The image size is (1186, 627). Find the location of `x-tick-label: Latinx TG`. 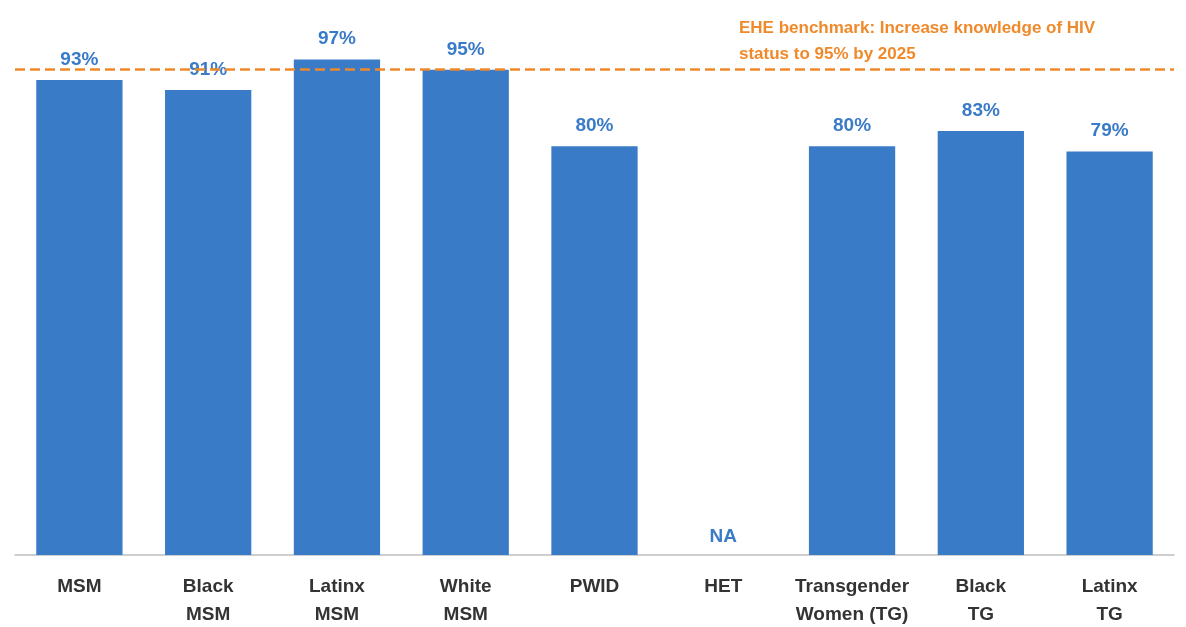

x-tick-label: Latinx TG is located at coordinates (1110, 599).